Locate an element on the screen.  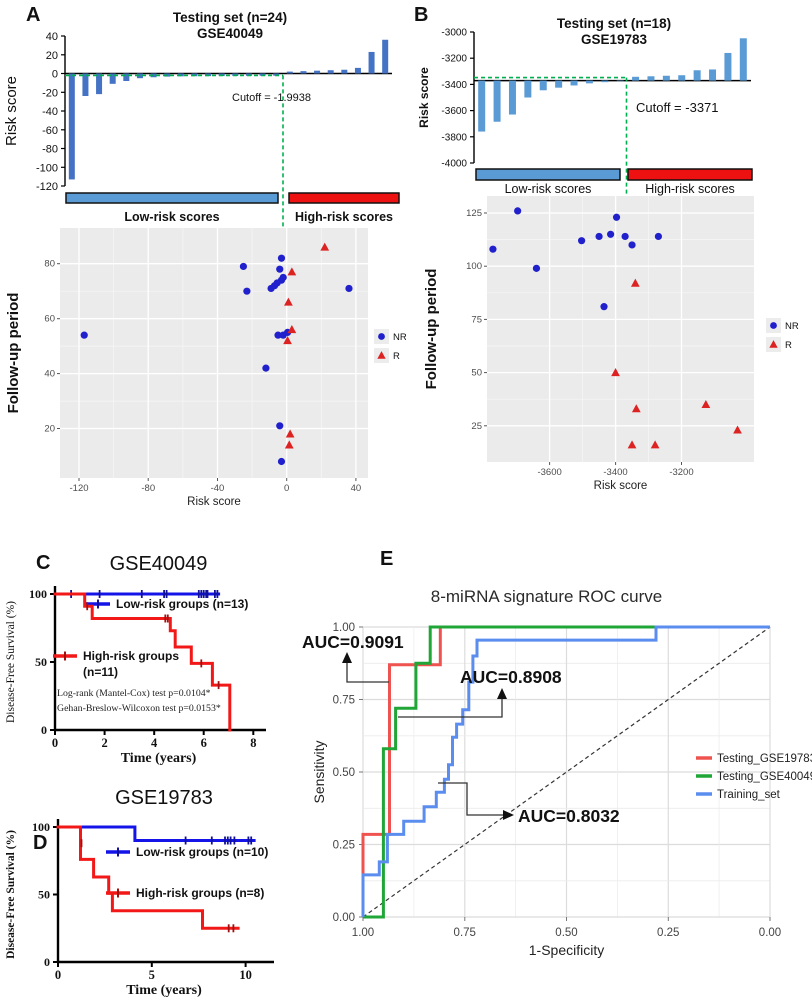
x-tick-label: 8 is located at coordinates (253, 743).